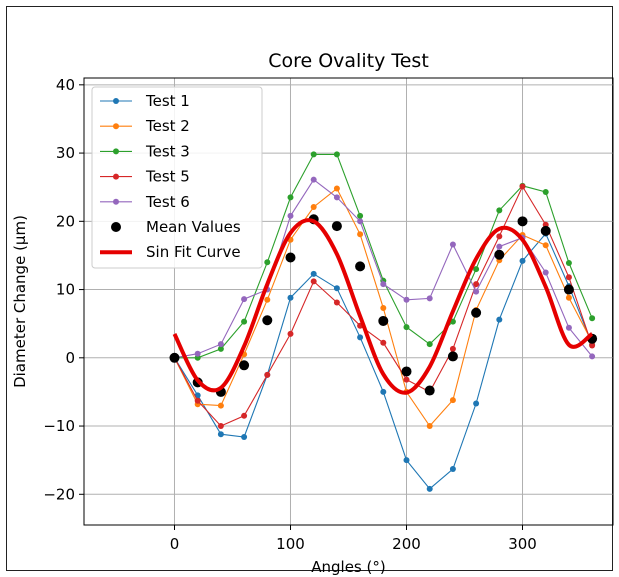 The image size is (619, 577). I want to click on y-tick-label: 30, so click(65, 153).